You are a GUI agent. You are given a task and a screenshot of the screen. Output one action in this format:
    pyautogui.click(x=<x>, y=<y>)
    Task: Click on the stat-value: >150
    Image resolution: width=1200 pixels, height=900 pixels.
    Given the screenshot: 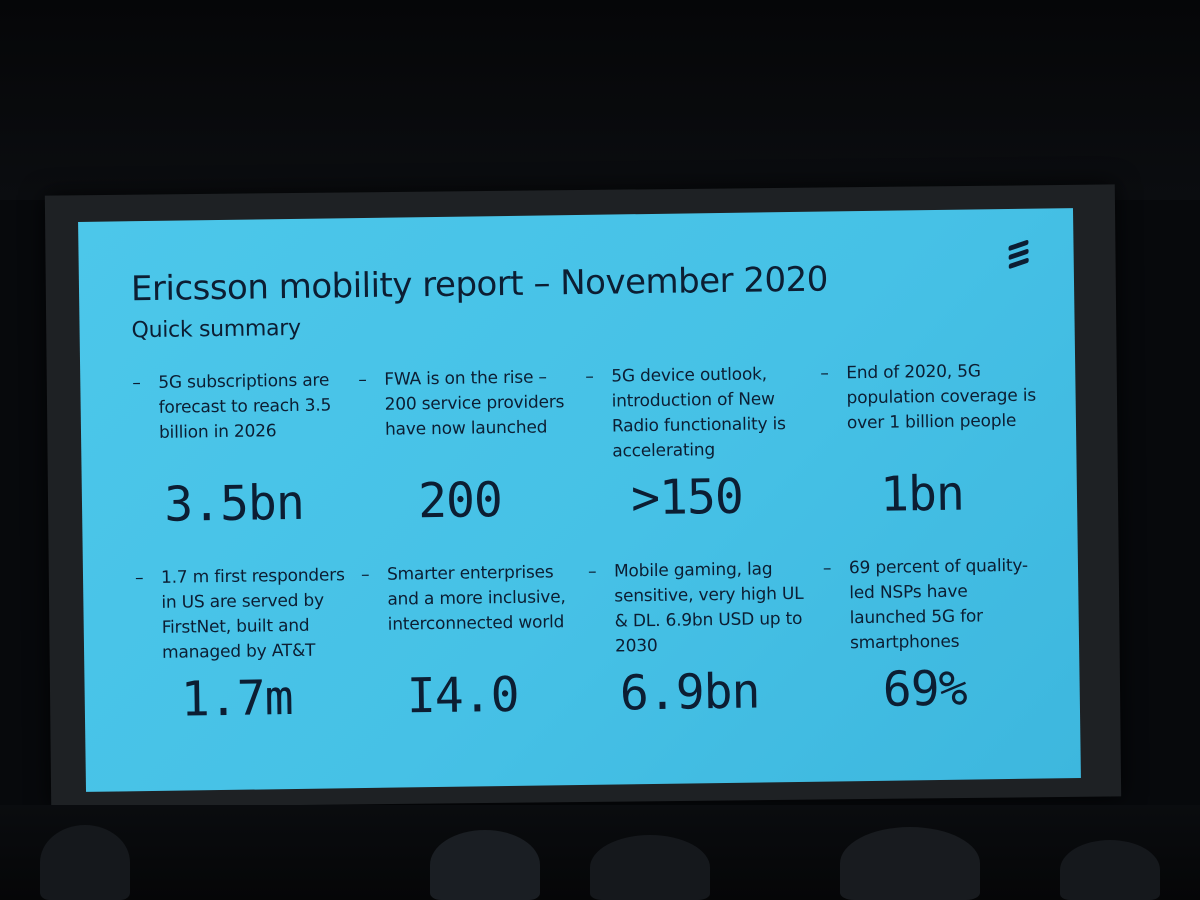 What is the action you would take?
    pyautogui.click(x=687, y=497)
    